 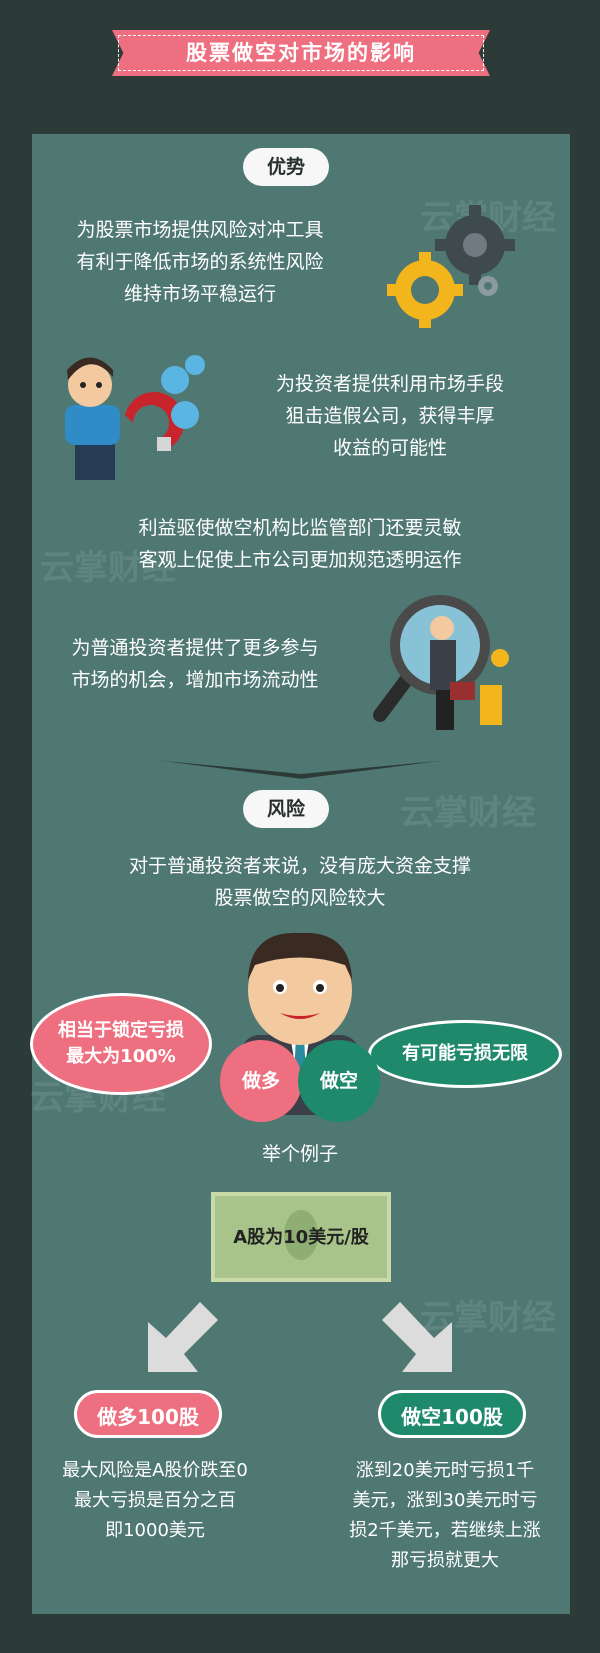 I want to click on short-100-shares-label: 做空100股, so click(x=452, y=1414).